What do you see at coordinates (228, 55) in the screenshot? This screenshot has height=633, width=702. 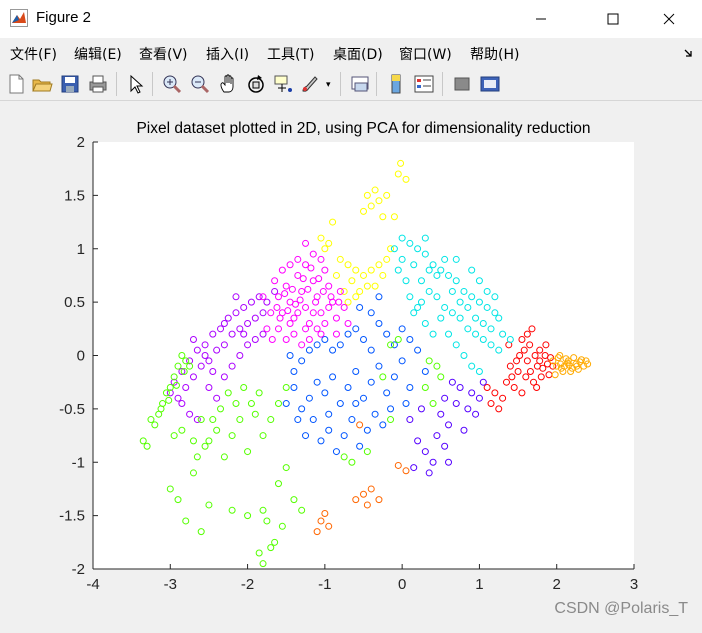 I see `menu-insert: 插入(I)` at bounding box center [228, 55].